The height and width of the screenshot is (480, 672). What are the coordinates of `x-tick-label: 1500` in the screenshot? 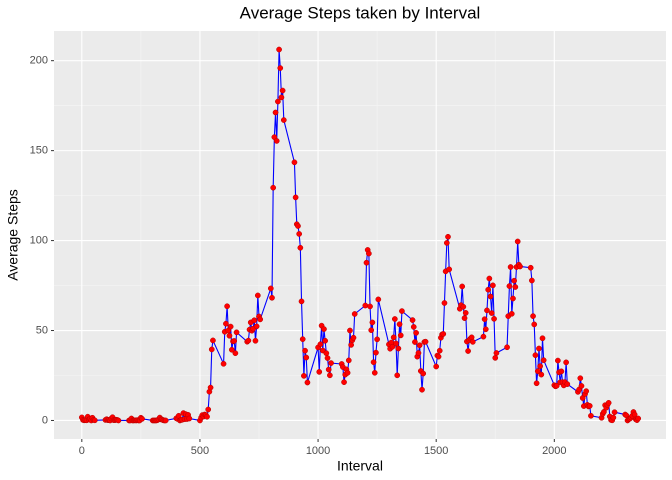 It's located at (436, 451).